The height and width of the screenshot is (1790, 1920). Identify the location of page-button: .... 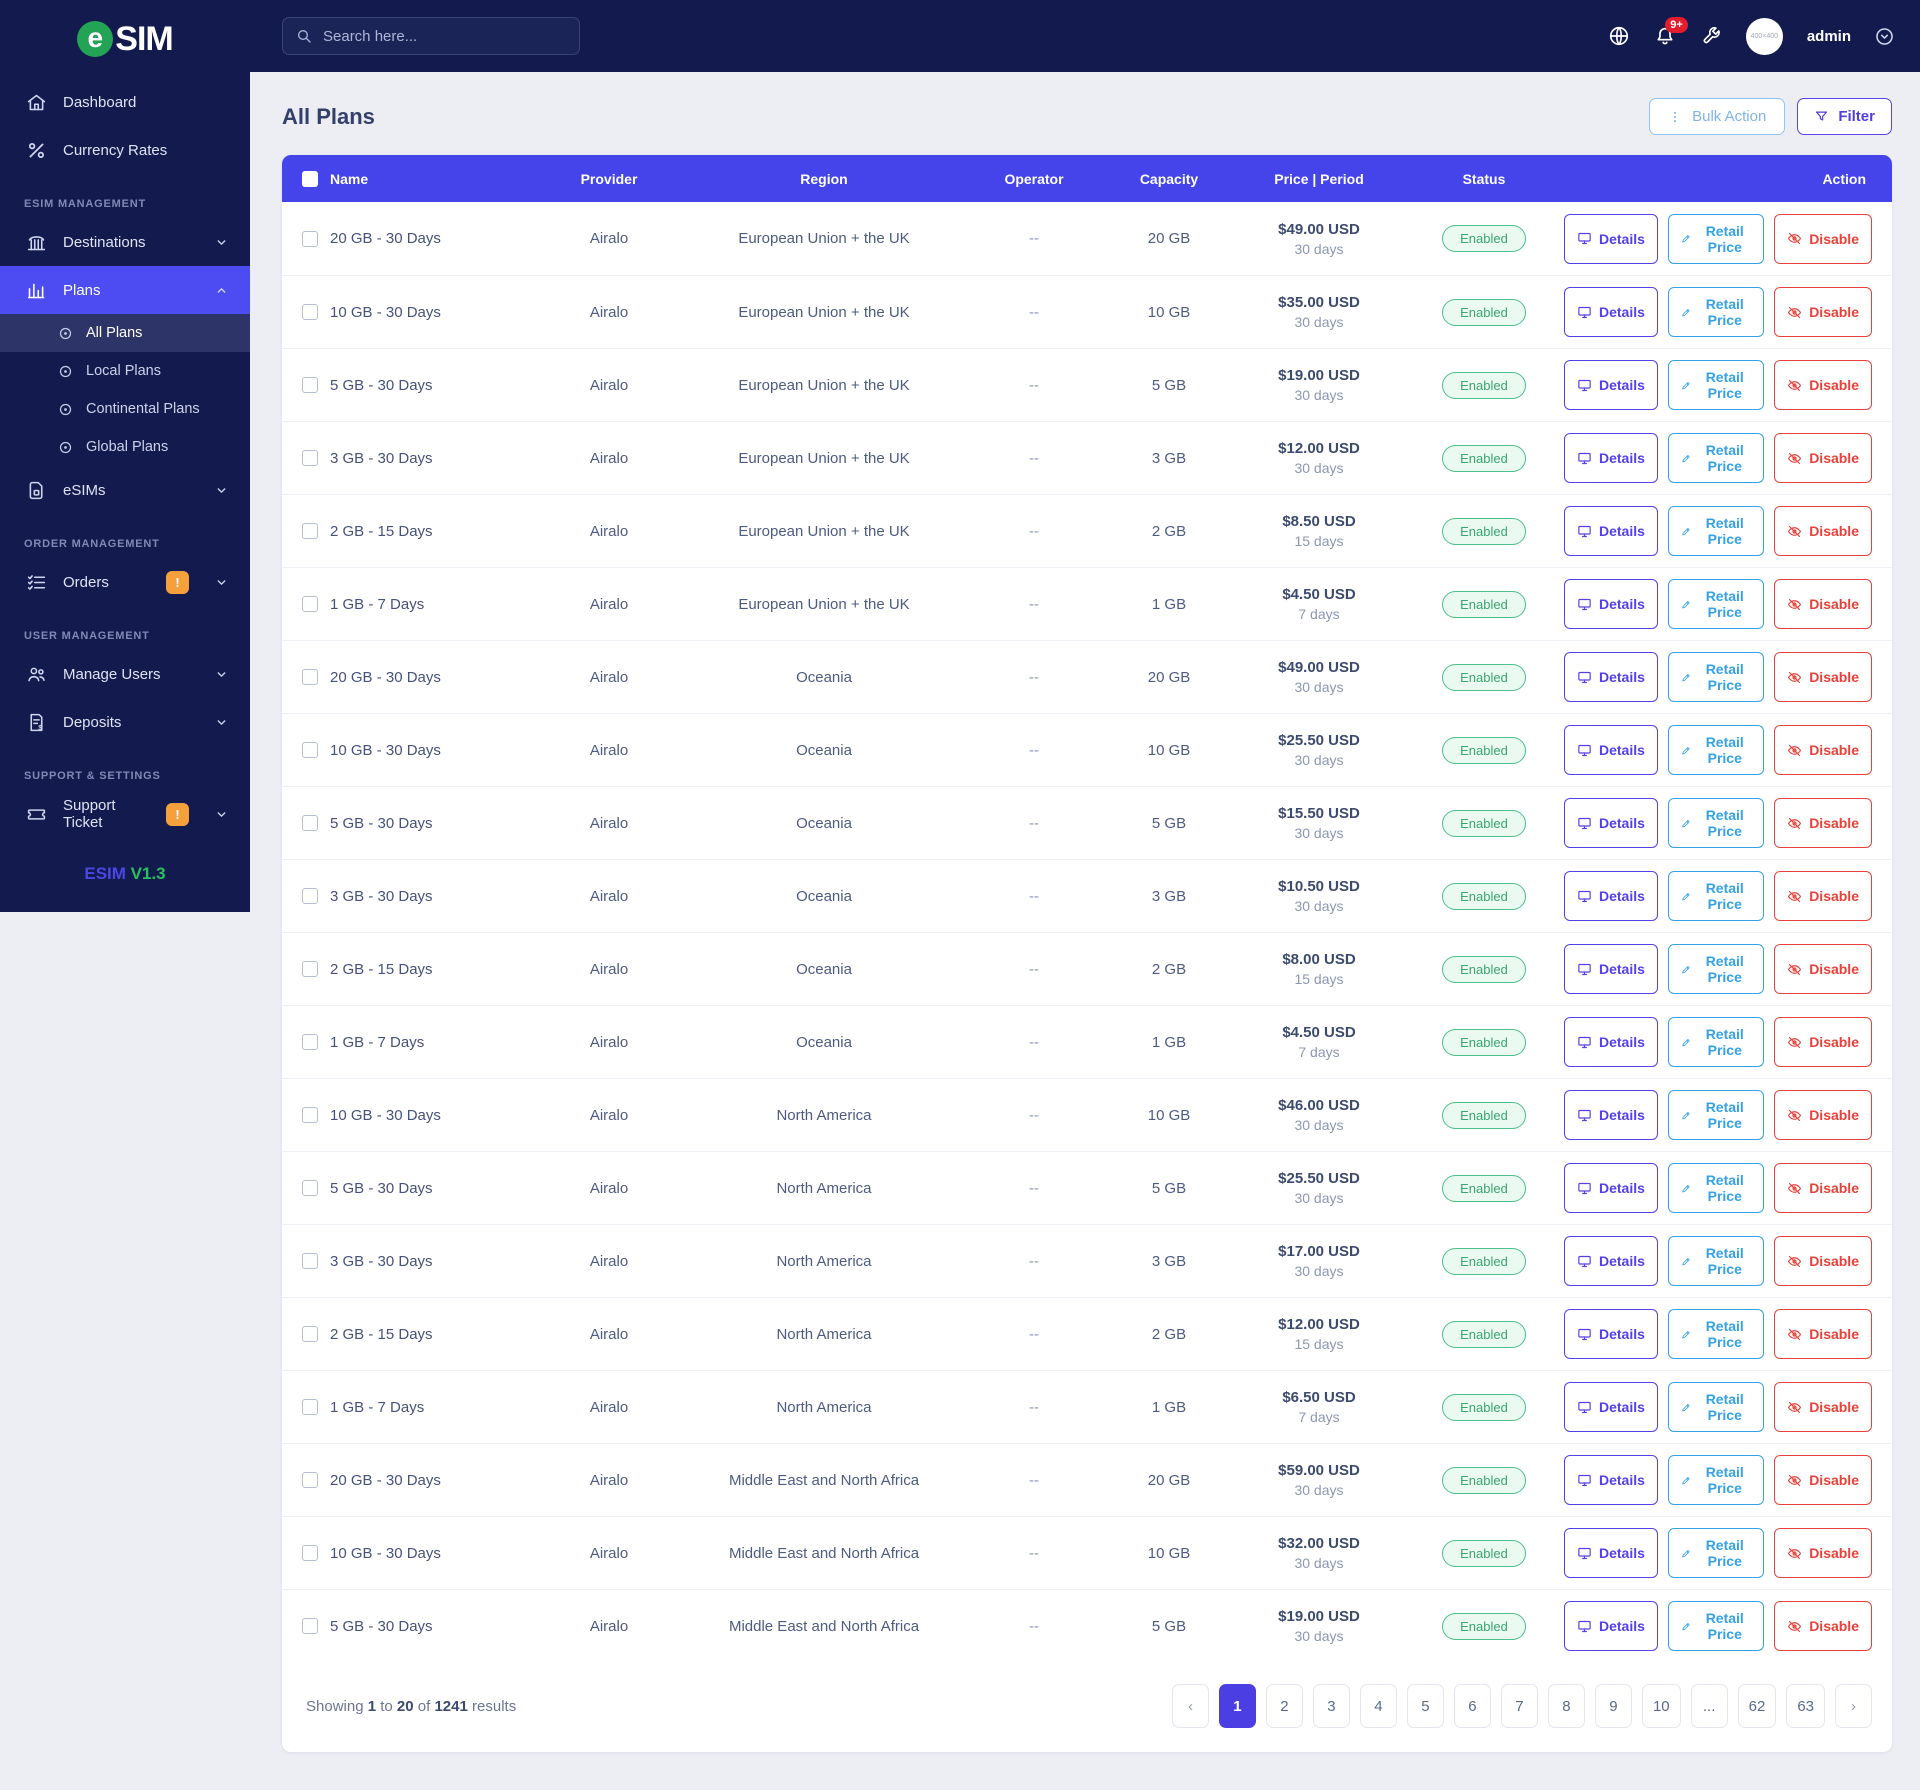
(1709, 1706).